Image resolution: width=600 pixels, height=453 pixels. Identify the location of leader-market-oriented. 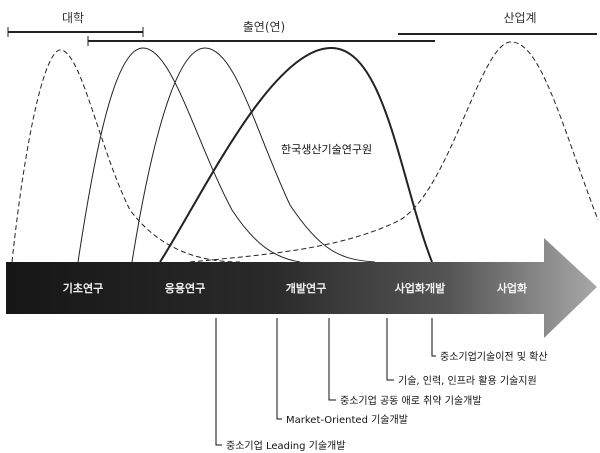
(279, 369).